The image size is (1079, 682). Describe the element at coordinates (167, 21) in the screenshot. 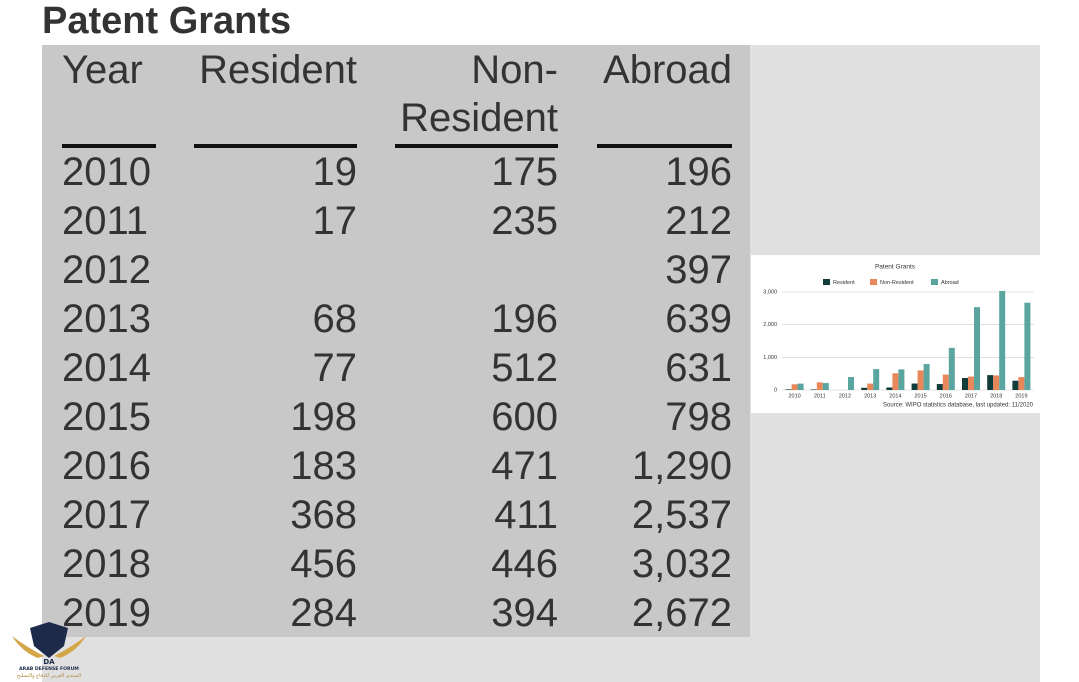

I see `page-title: Patent Grants` at that location.